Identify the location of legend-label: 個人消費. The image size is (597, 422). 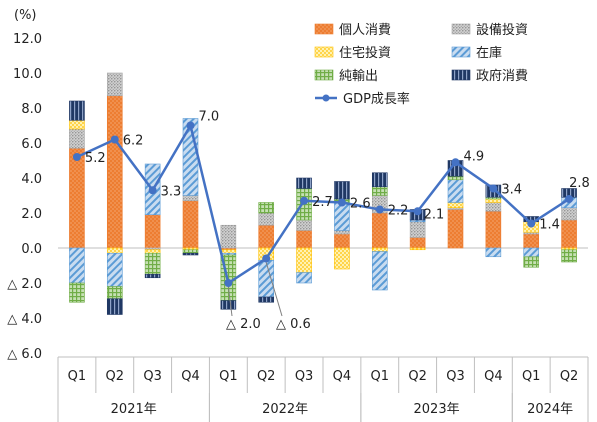
(365, 30).